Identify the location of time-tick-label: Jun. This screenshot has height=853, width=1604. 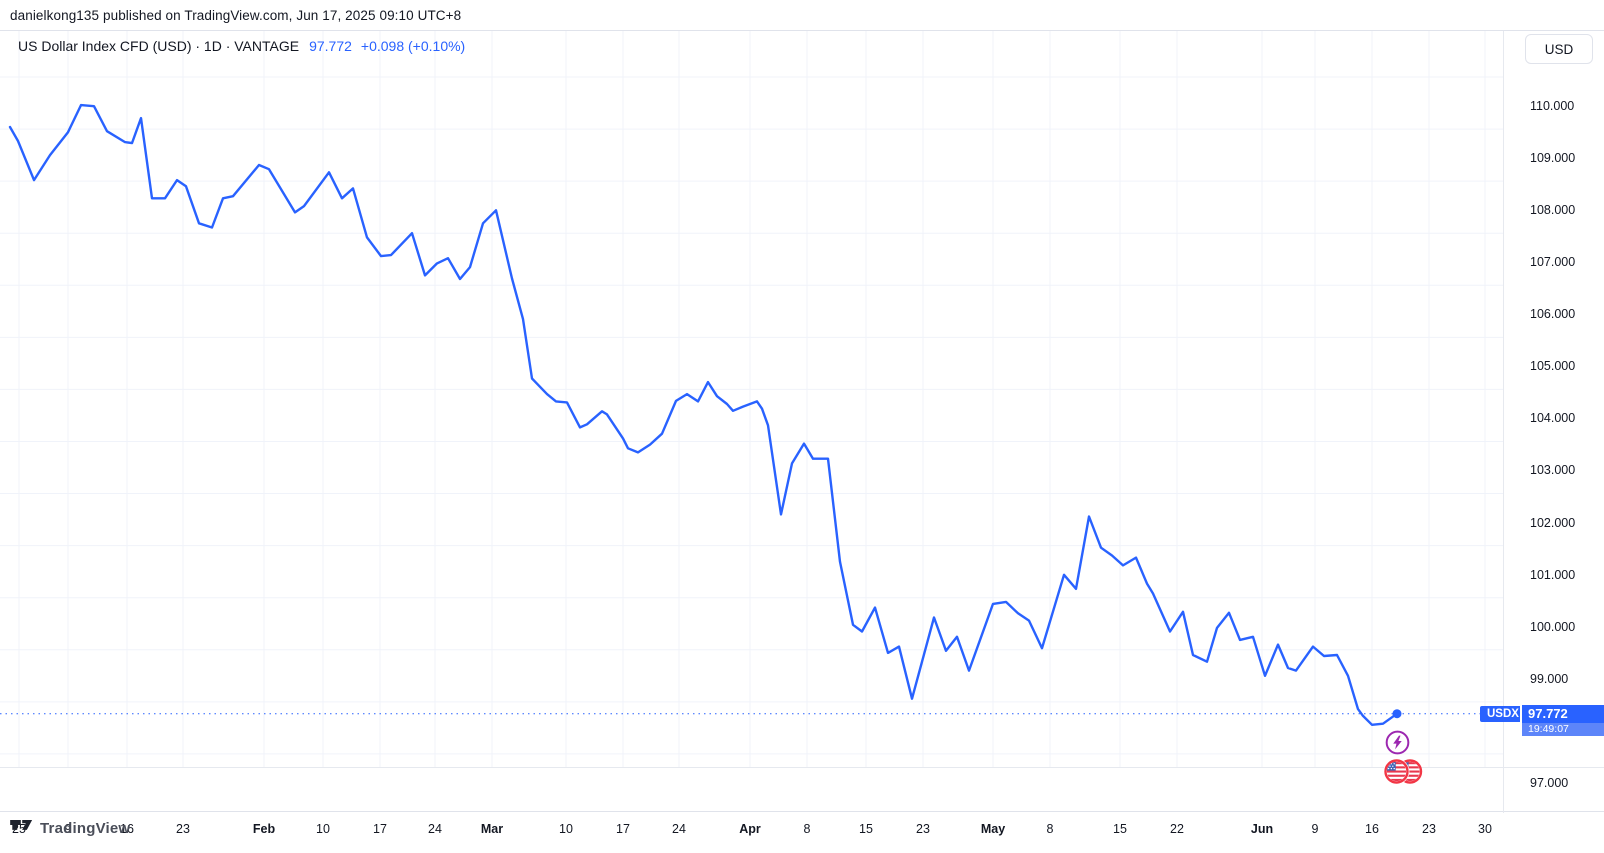
(1262, 829).